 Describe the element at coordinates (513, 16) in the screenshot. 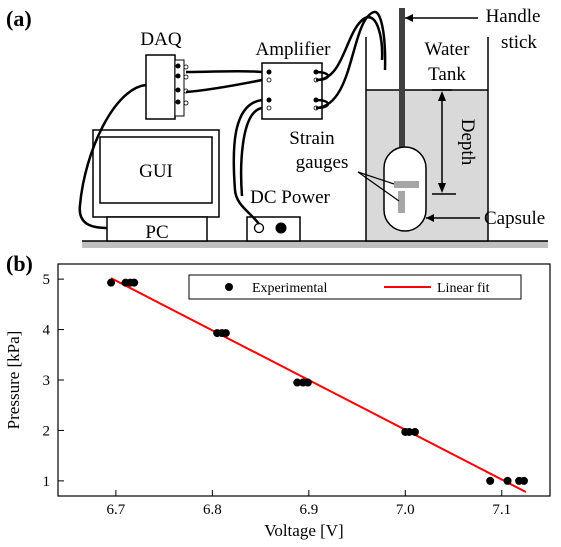

I see `handle-stick-label-line1: Handle` at that location.